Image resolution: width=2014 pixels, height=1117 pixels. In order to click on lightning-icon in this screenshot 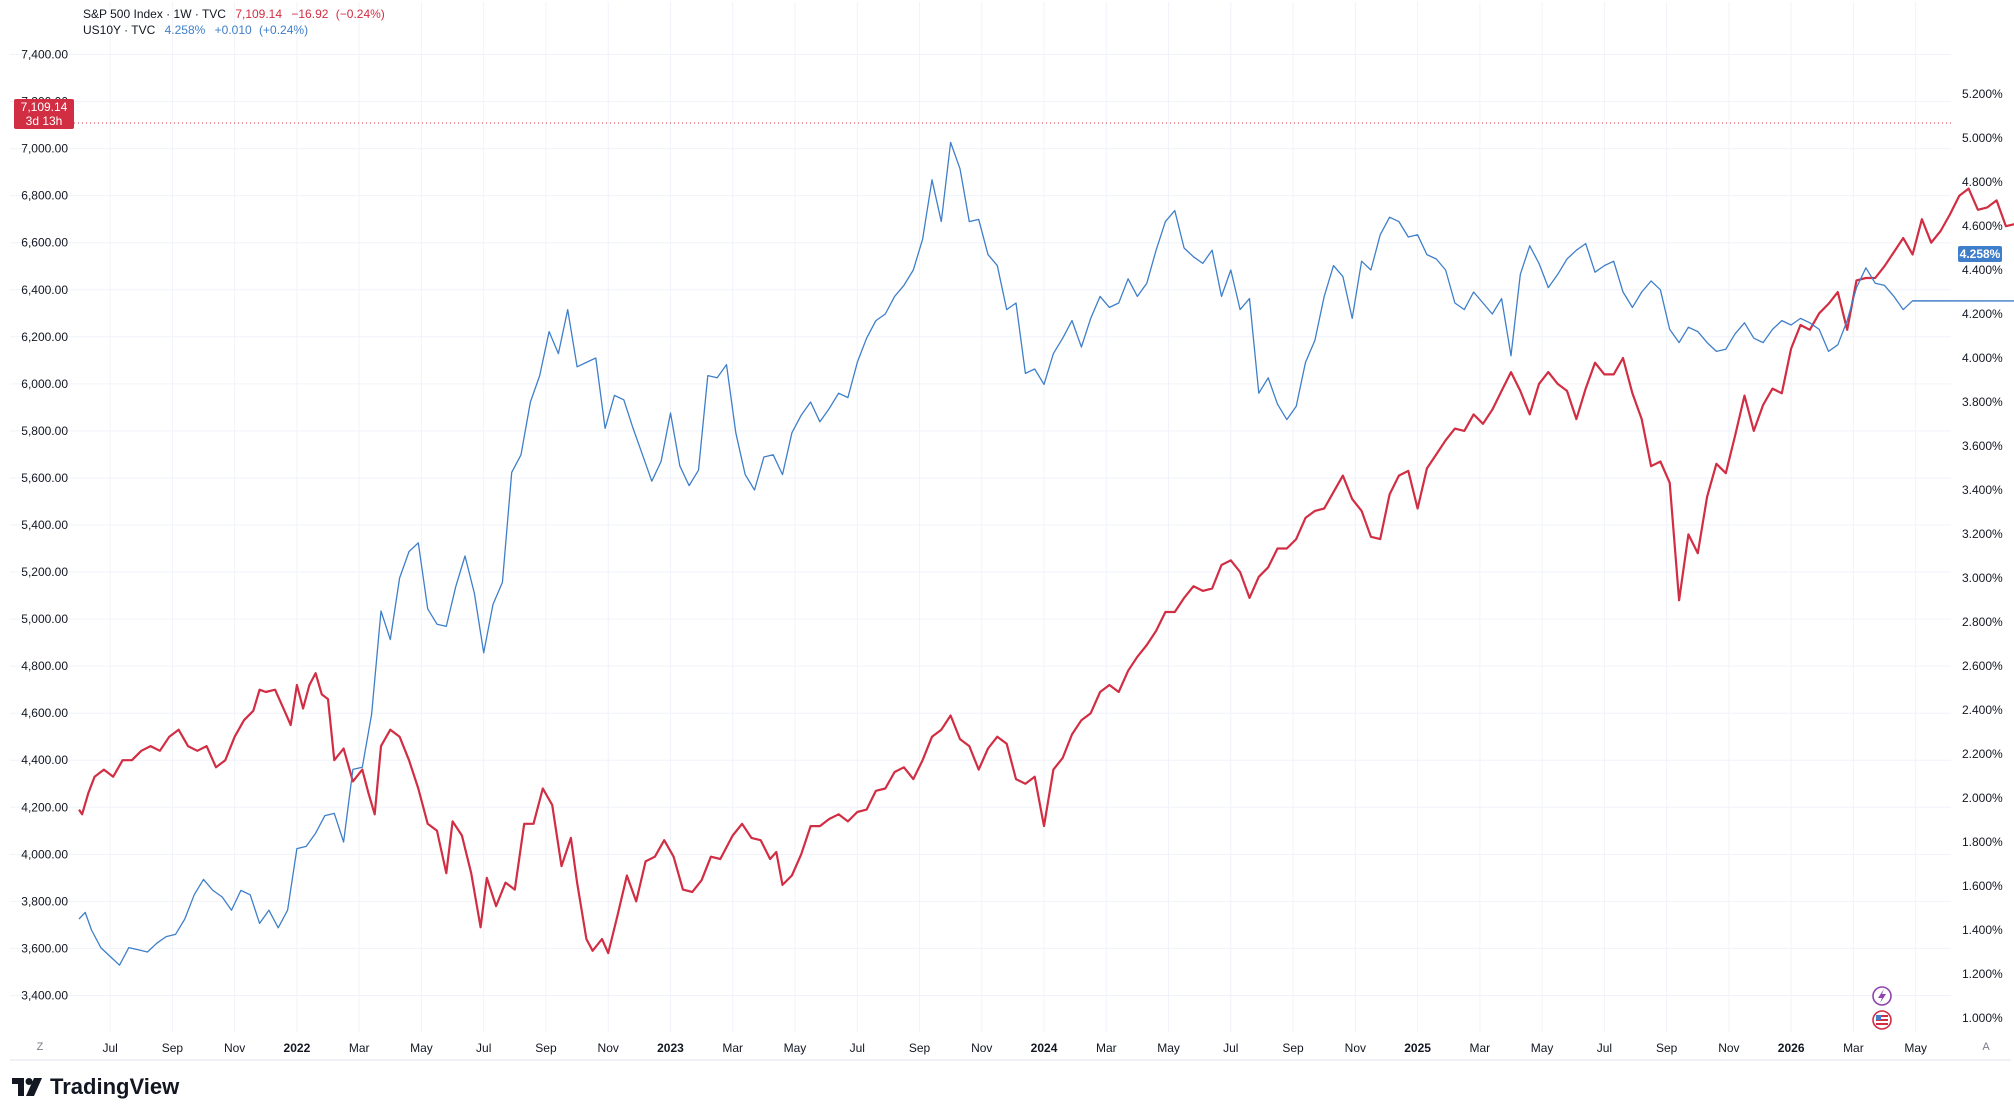, I will do `click(1882, 996)`.